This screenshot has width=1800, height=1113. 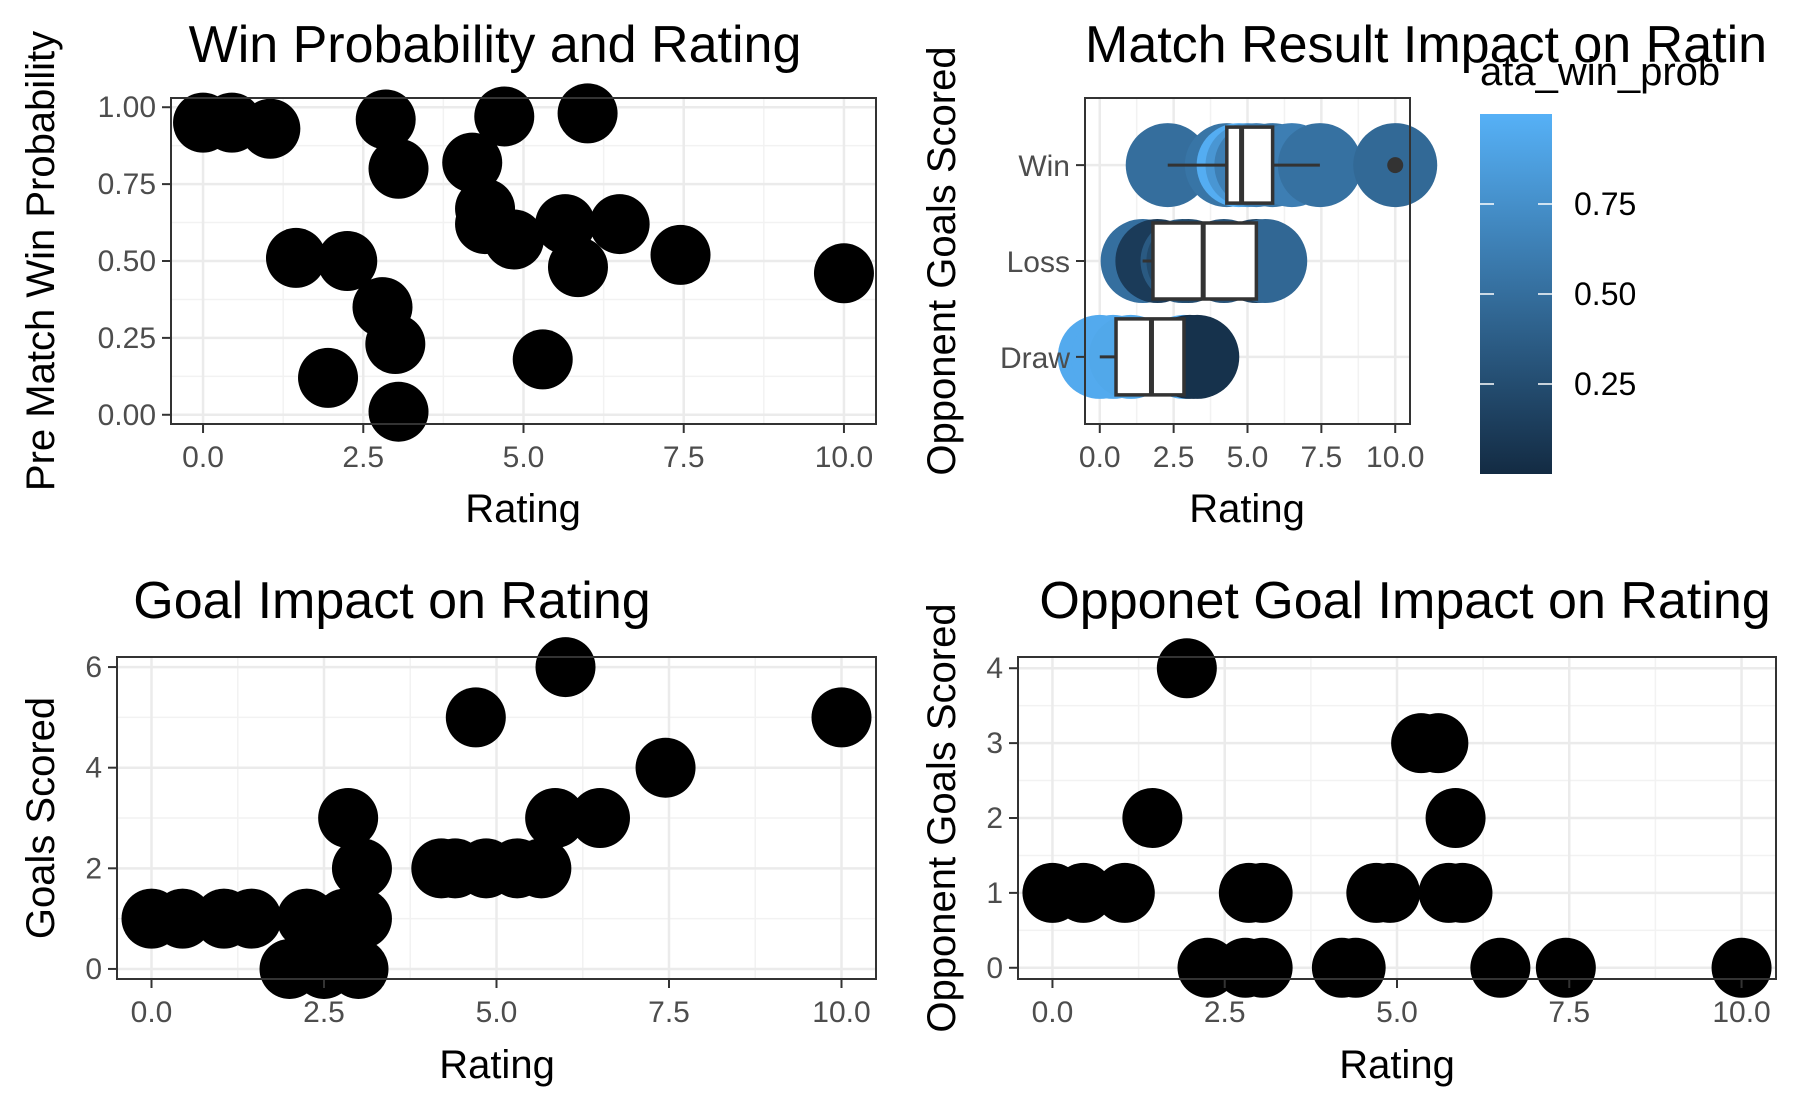 I want to click on colorbar-label: 0.75, so click(x=1605, y=204).